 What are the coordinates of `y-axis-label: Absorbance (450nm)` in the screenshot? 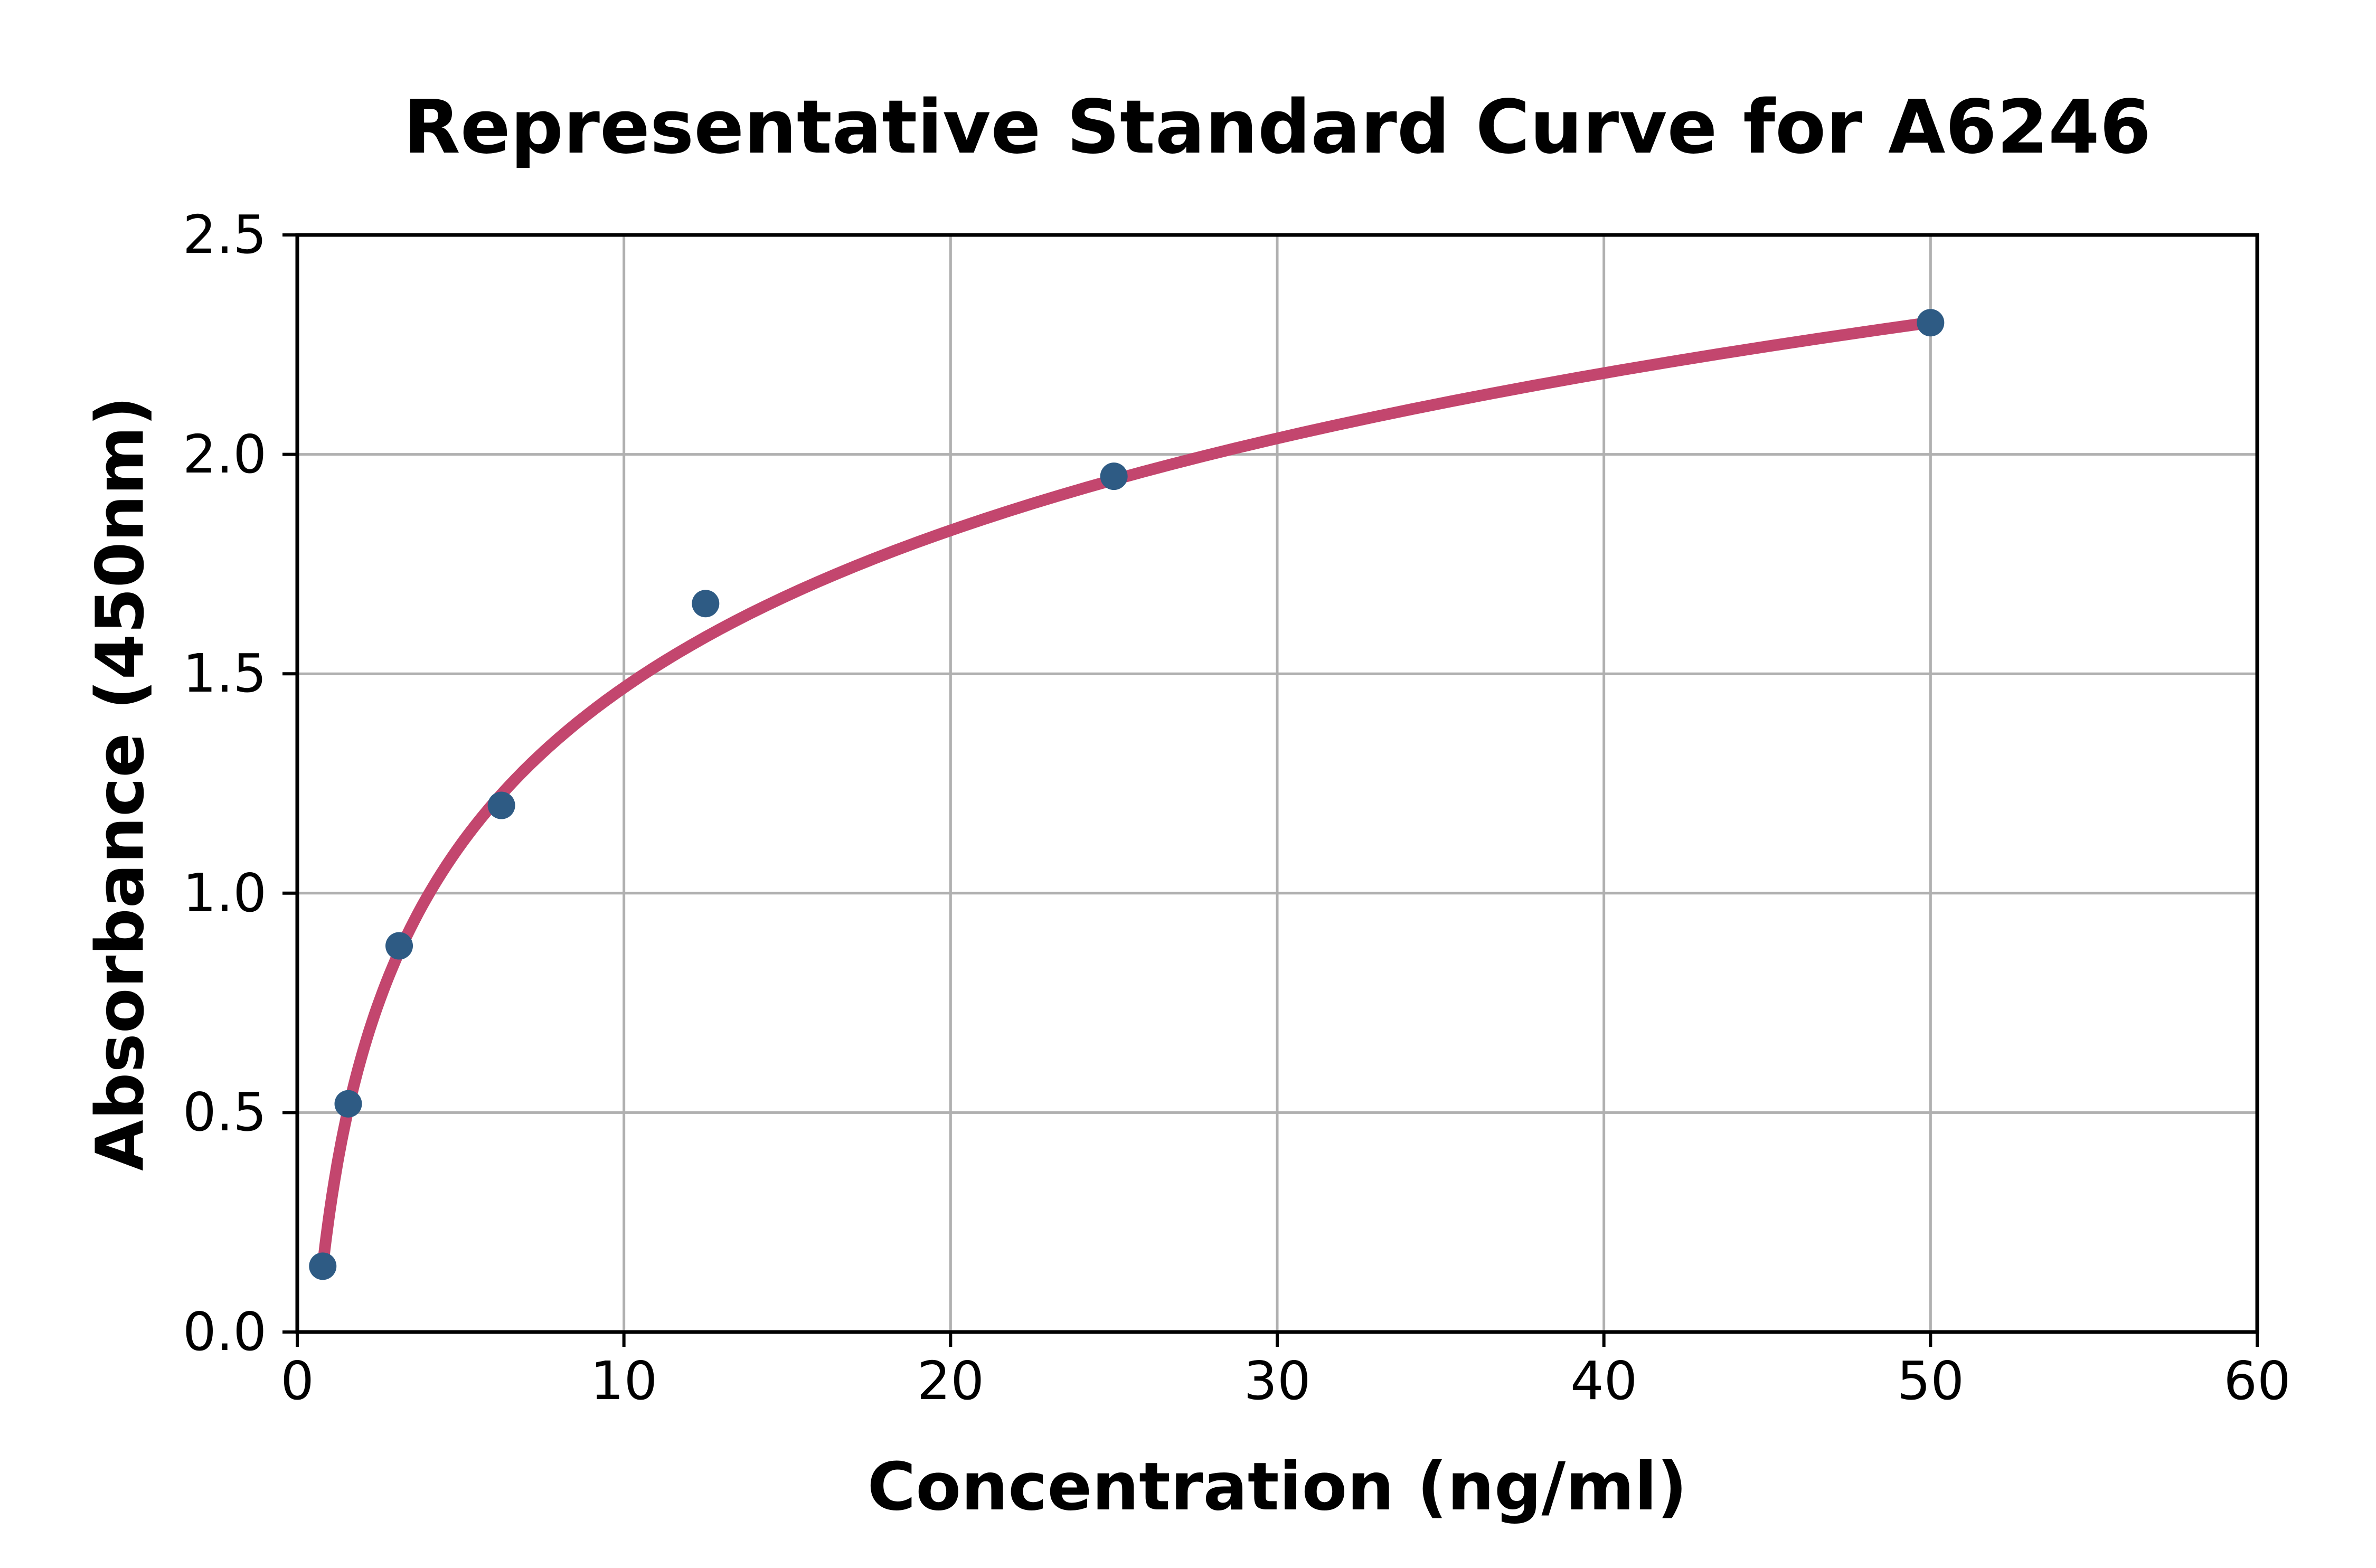 It's located at (120, 783).